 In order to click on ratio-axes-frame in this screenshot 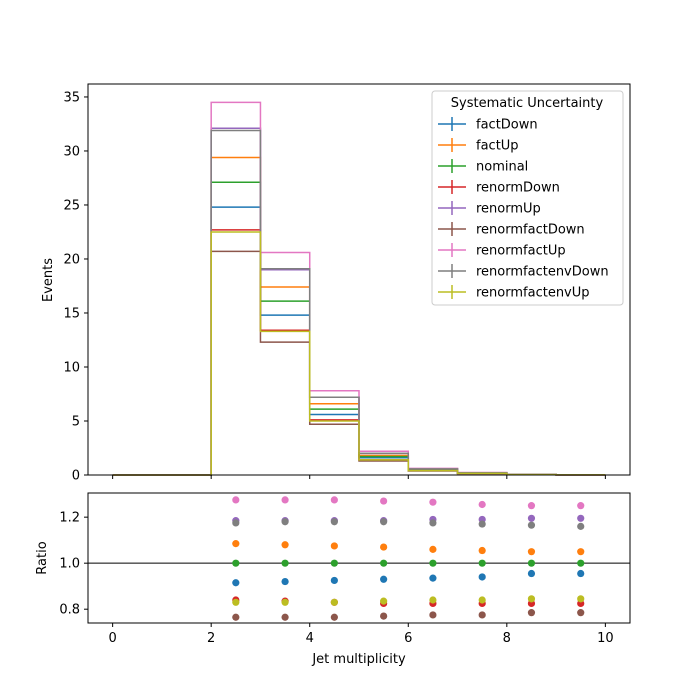, I will do `click(359, 558)`.